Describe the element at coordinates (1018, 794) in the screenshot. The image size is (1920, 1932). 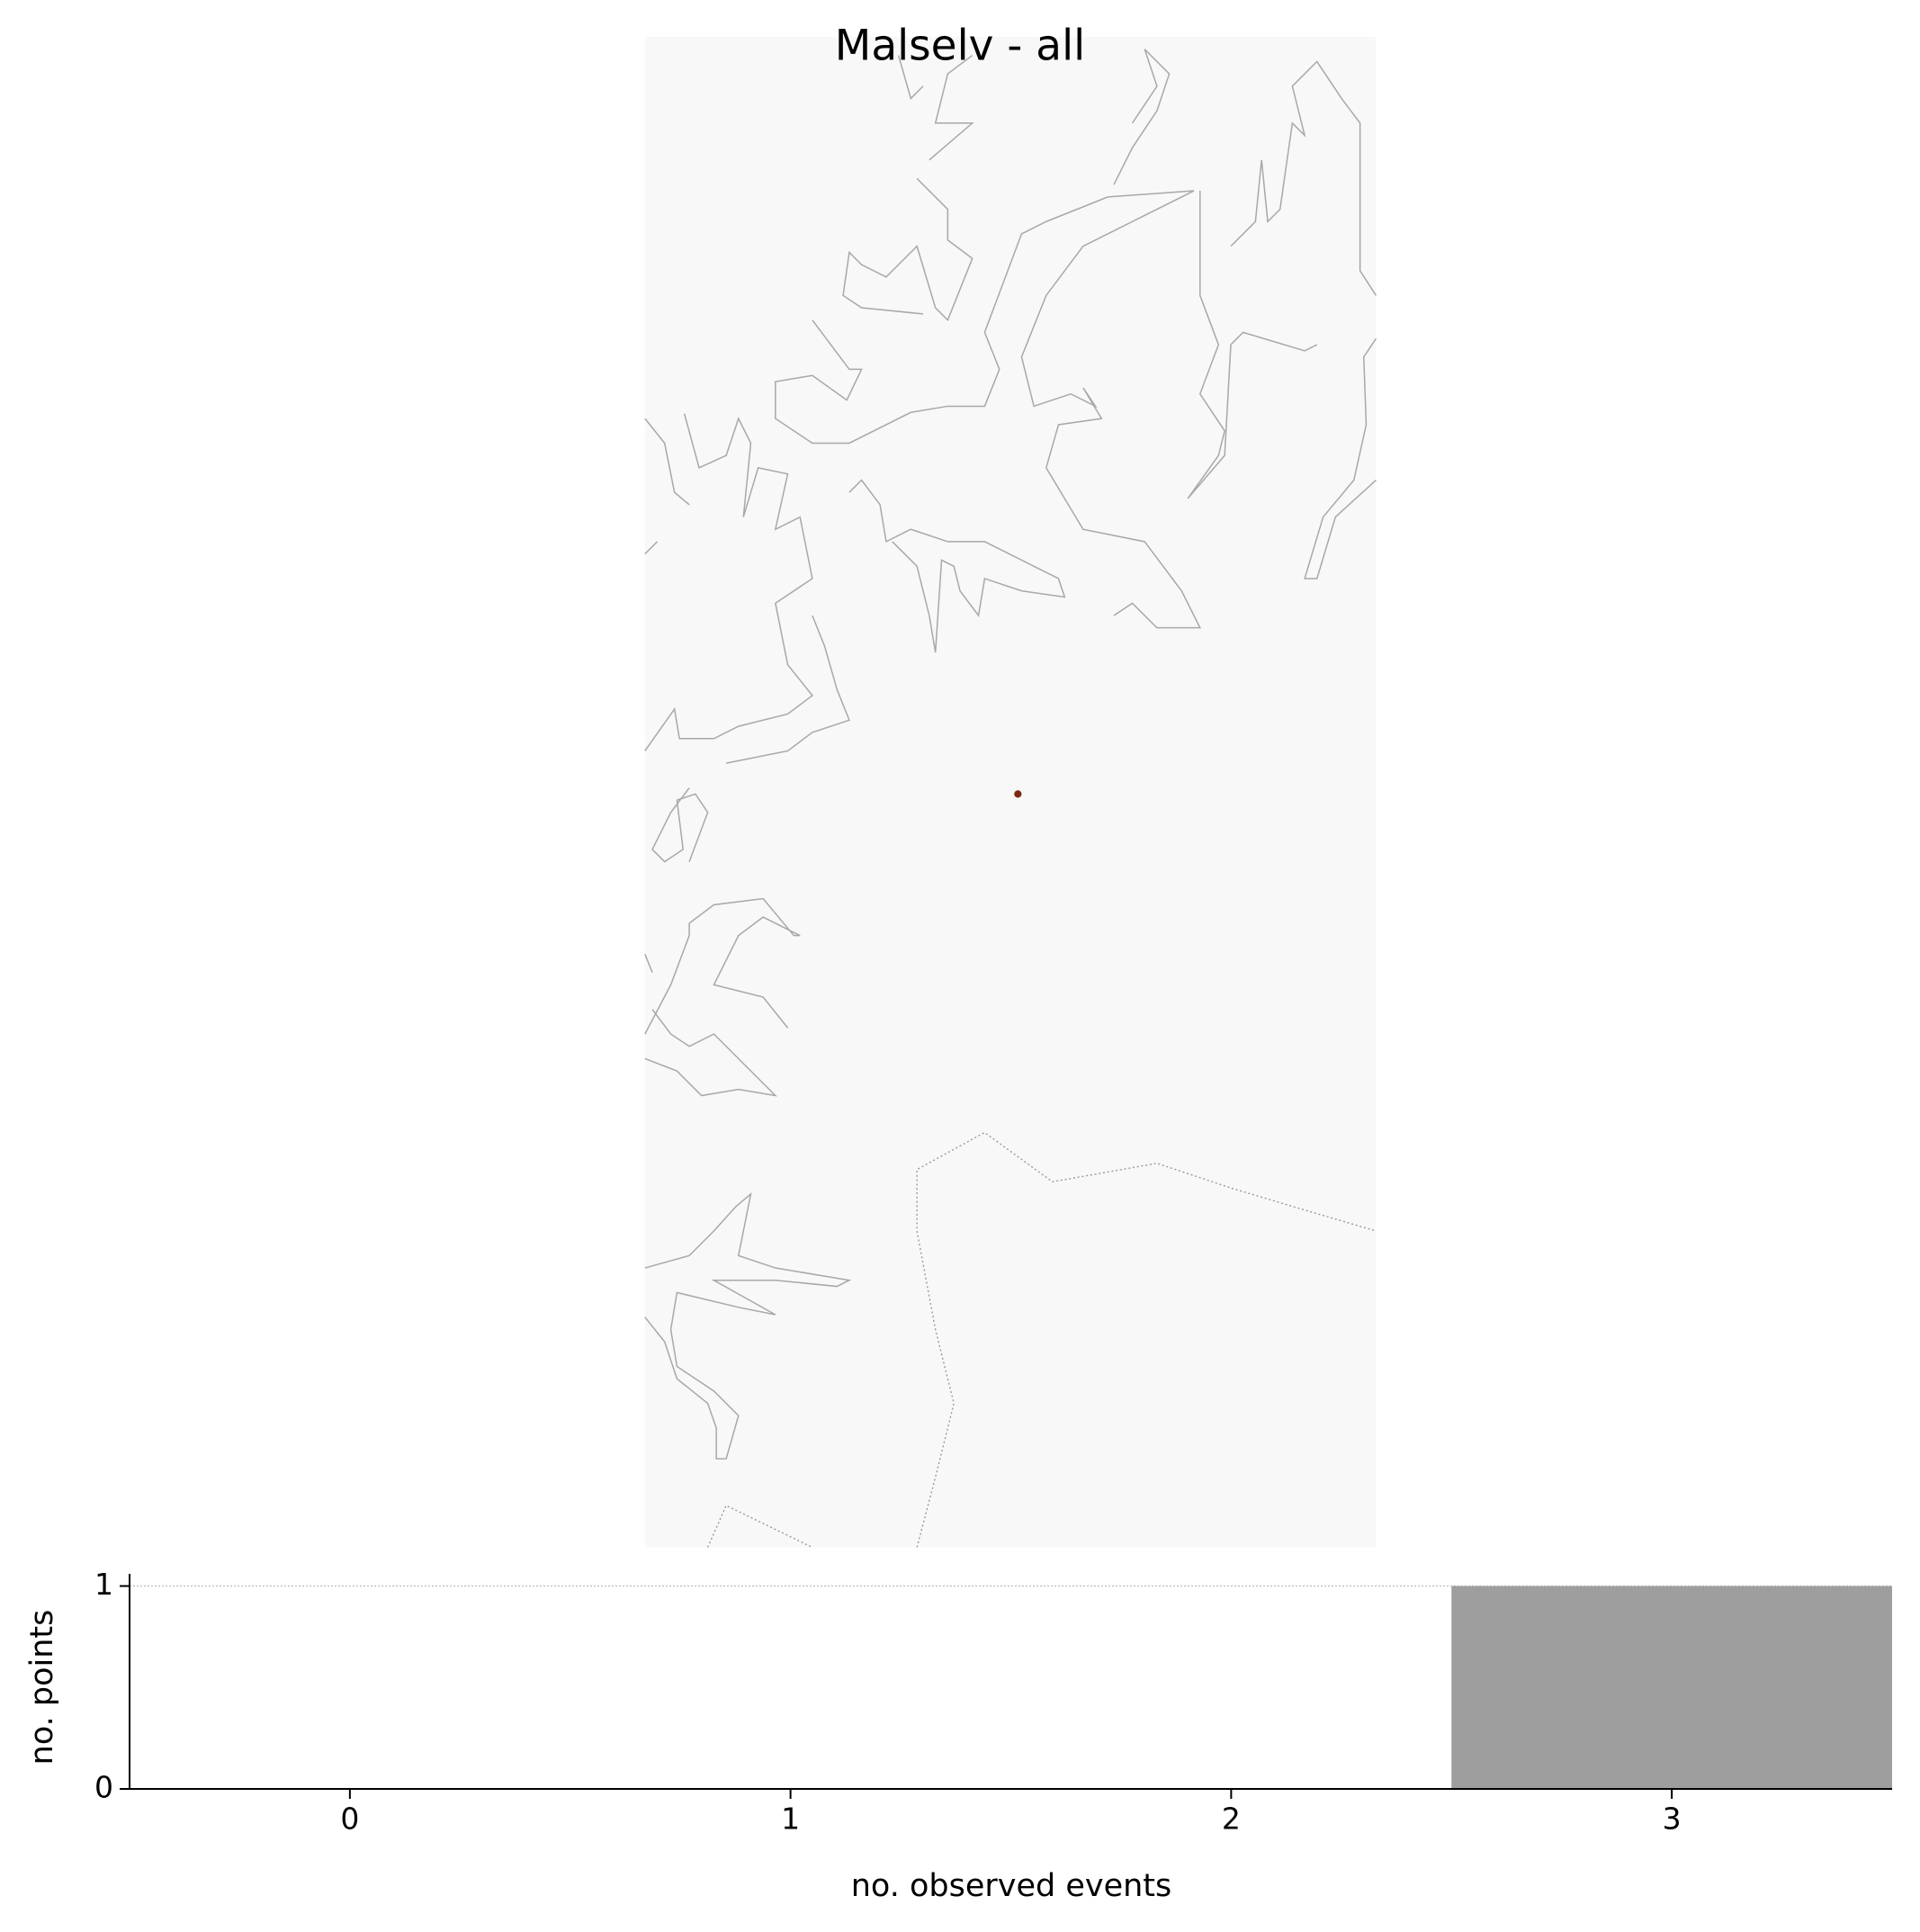
I see `map-point` at that location.